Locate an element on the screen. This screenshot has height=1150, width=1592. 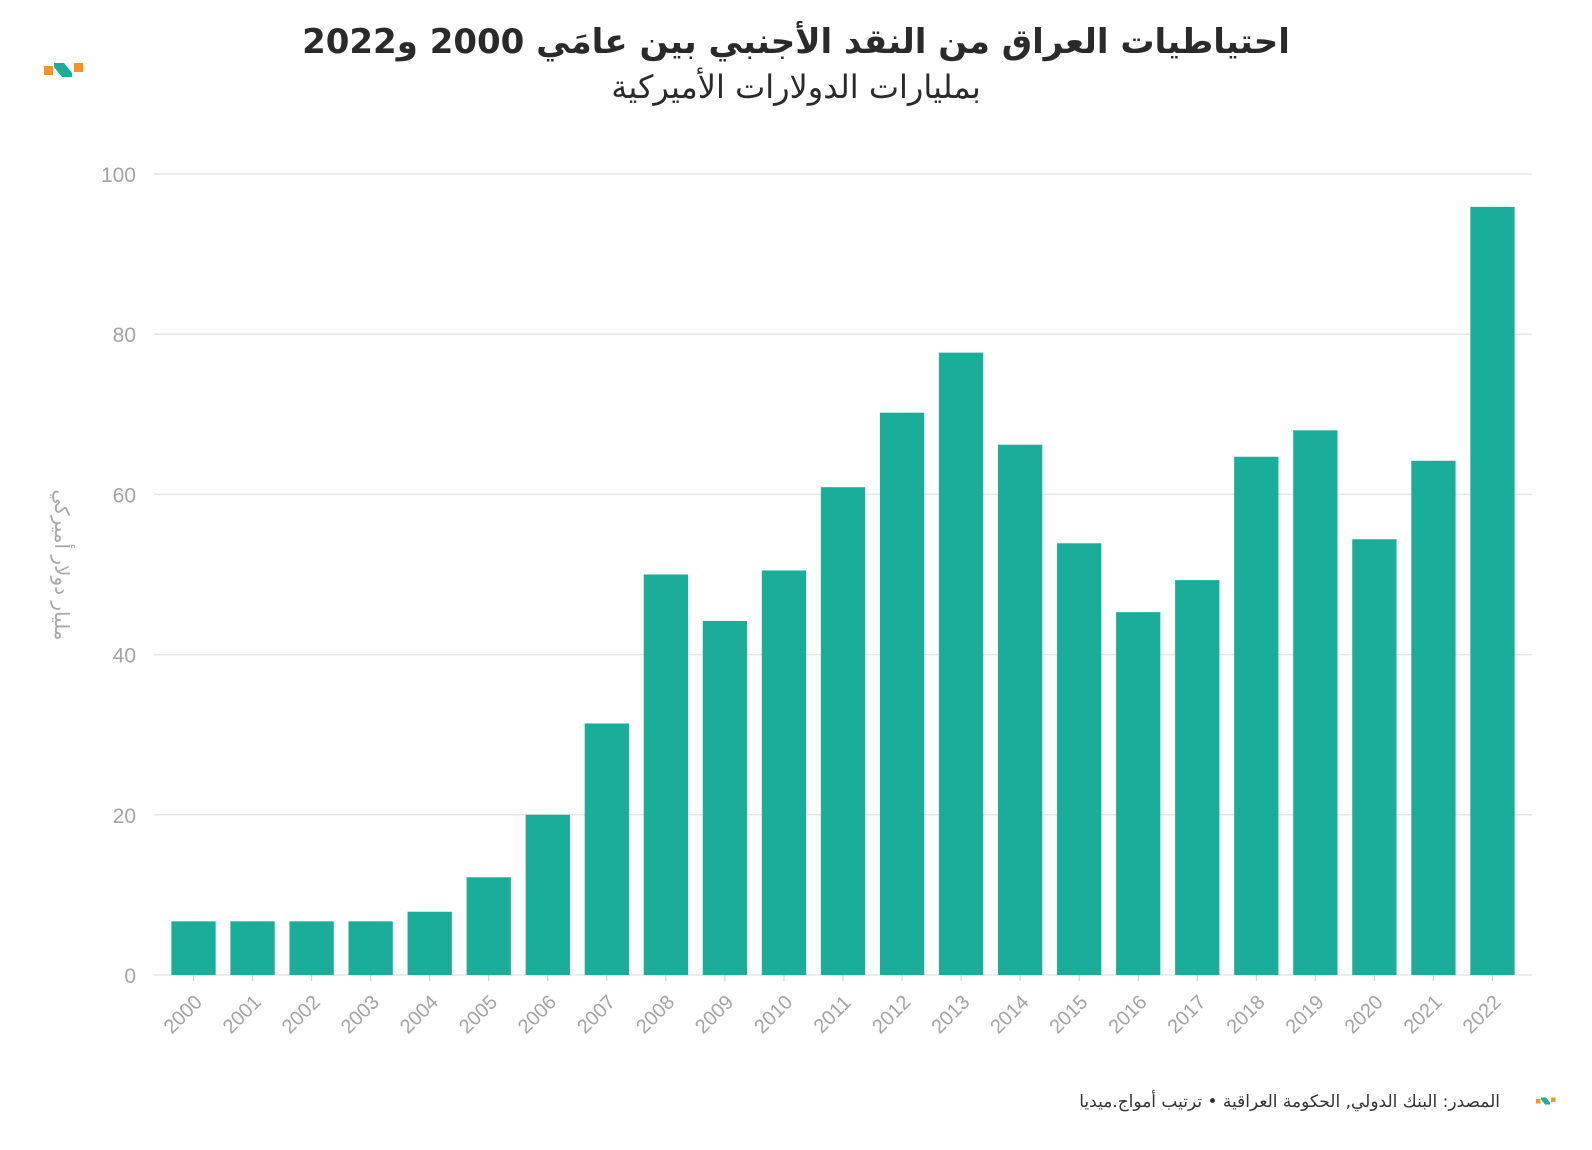
x-tick-label: 2006 is located at coordinates (537, 1014).